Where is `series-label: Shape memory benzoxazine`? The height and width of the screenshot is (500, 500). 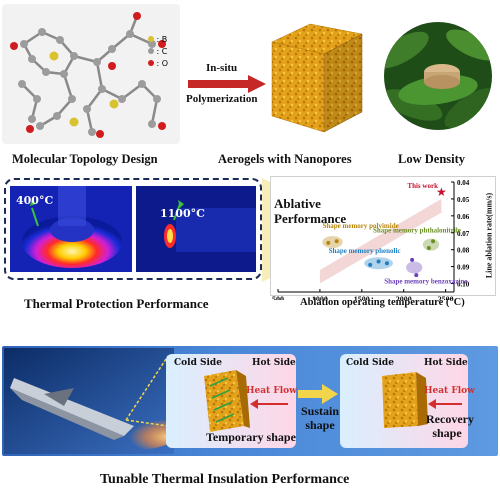
series-label: Shape memory benzoxazine is located at coordinates (425, 281).